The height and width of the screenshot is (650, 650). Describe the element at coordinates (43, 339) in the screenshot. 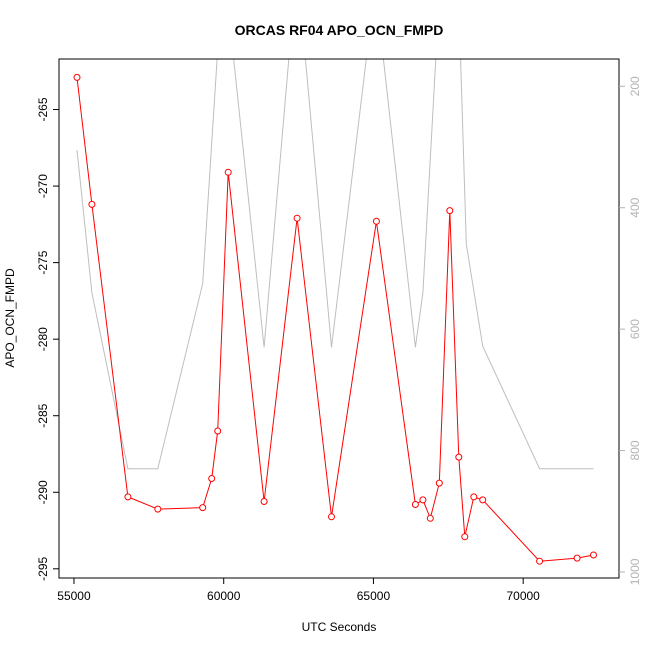

I see `y-tick-label-3: -280` at that location.